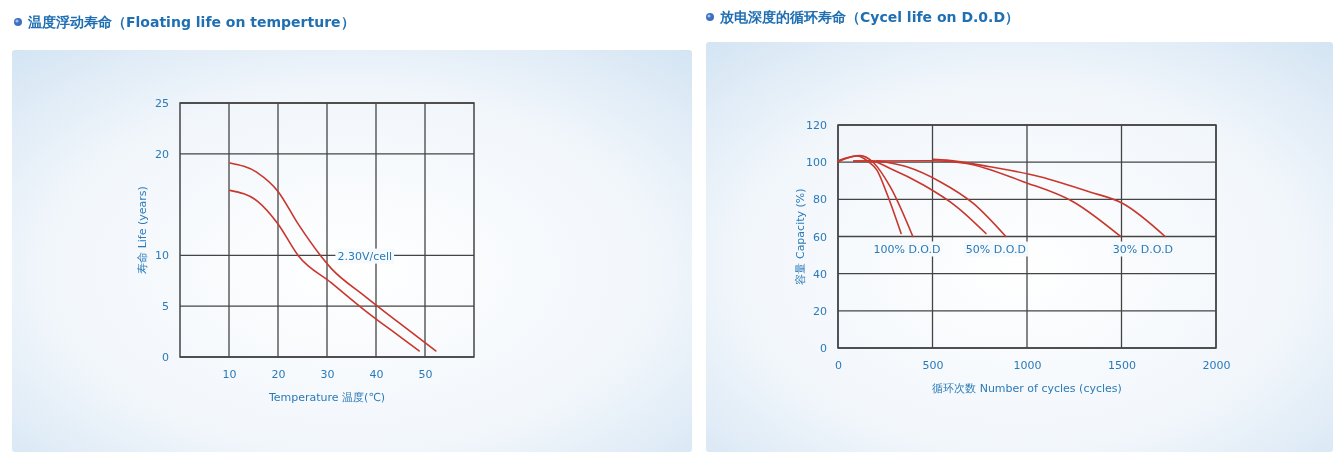  I want to click on annotation: 2.30V/cell, so click(365, 256).